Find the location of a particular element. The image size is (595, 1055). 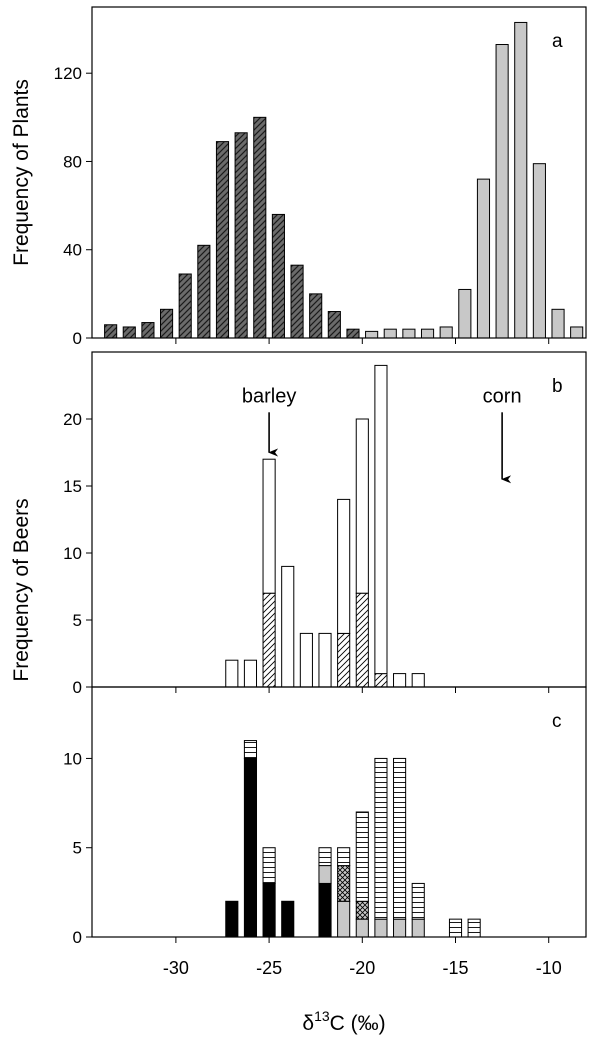

y-tick-label-b-1: 5 is located at coordinates (77, 620).